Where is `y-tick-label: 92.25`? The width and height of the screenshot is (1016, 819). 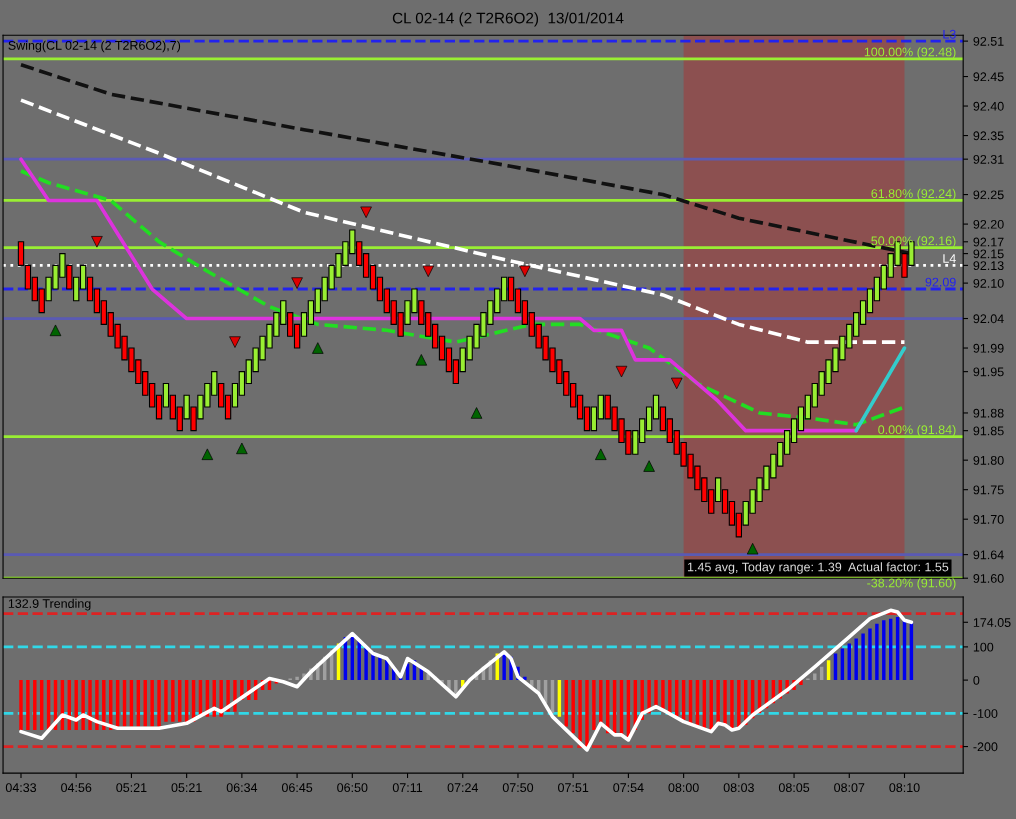
y-tick-label: 92.25 is located at coordinates (988, 195).